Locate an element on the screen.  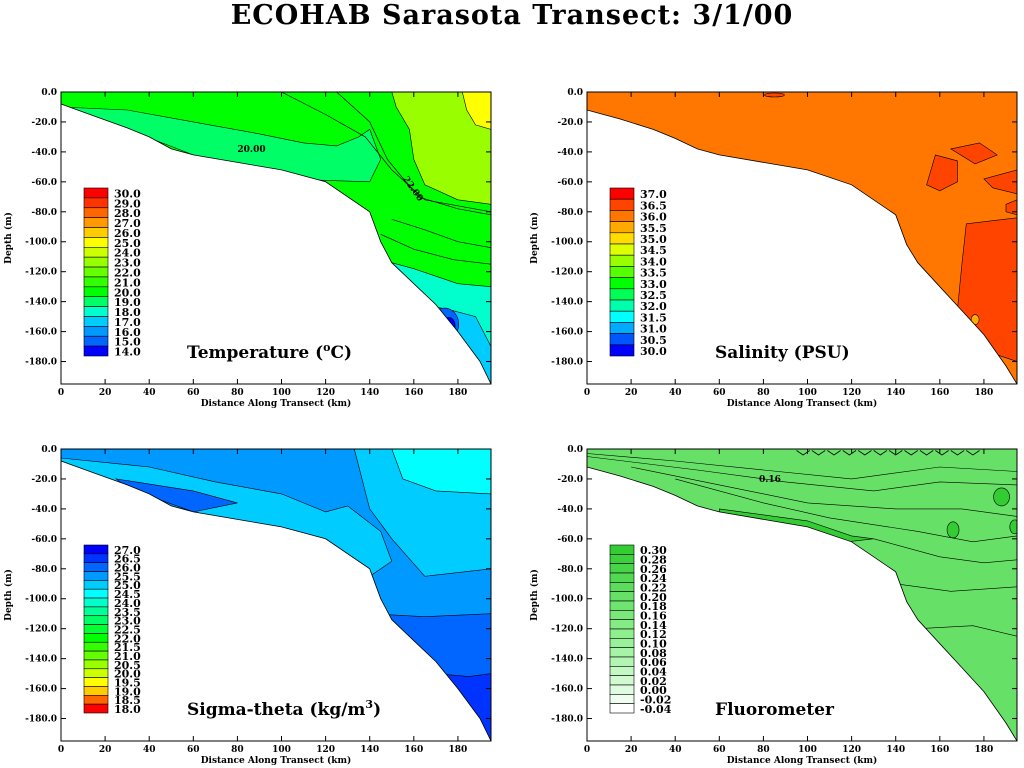
legend-label: 33.5 is located at coordinates (653, 273).